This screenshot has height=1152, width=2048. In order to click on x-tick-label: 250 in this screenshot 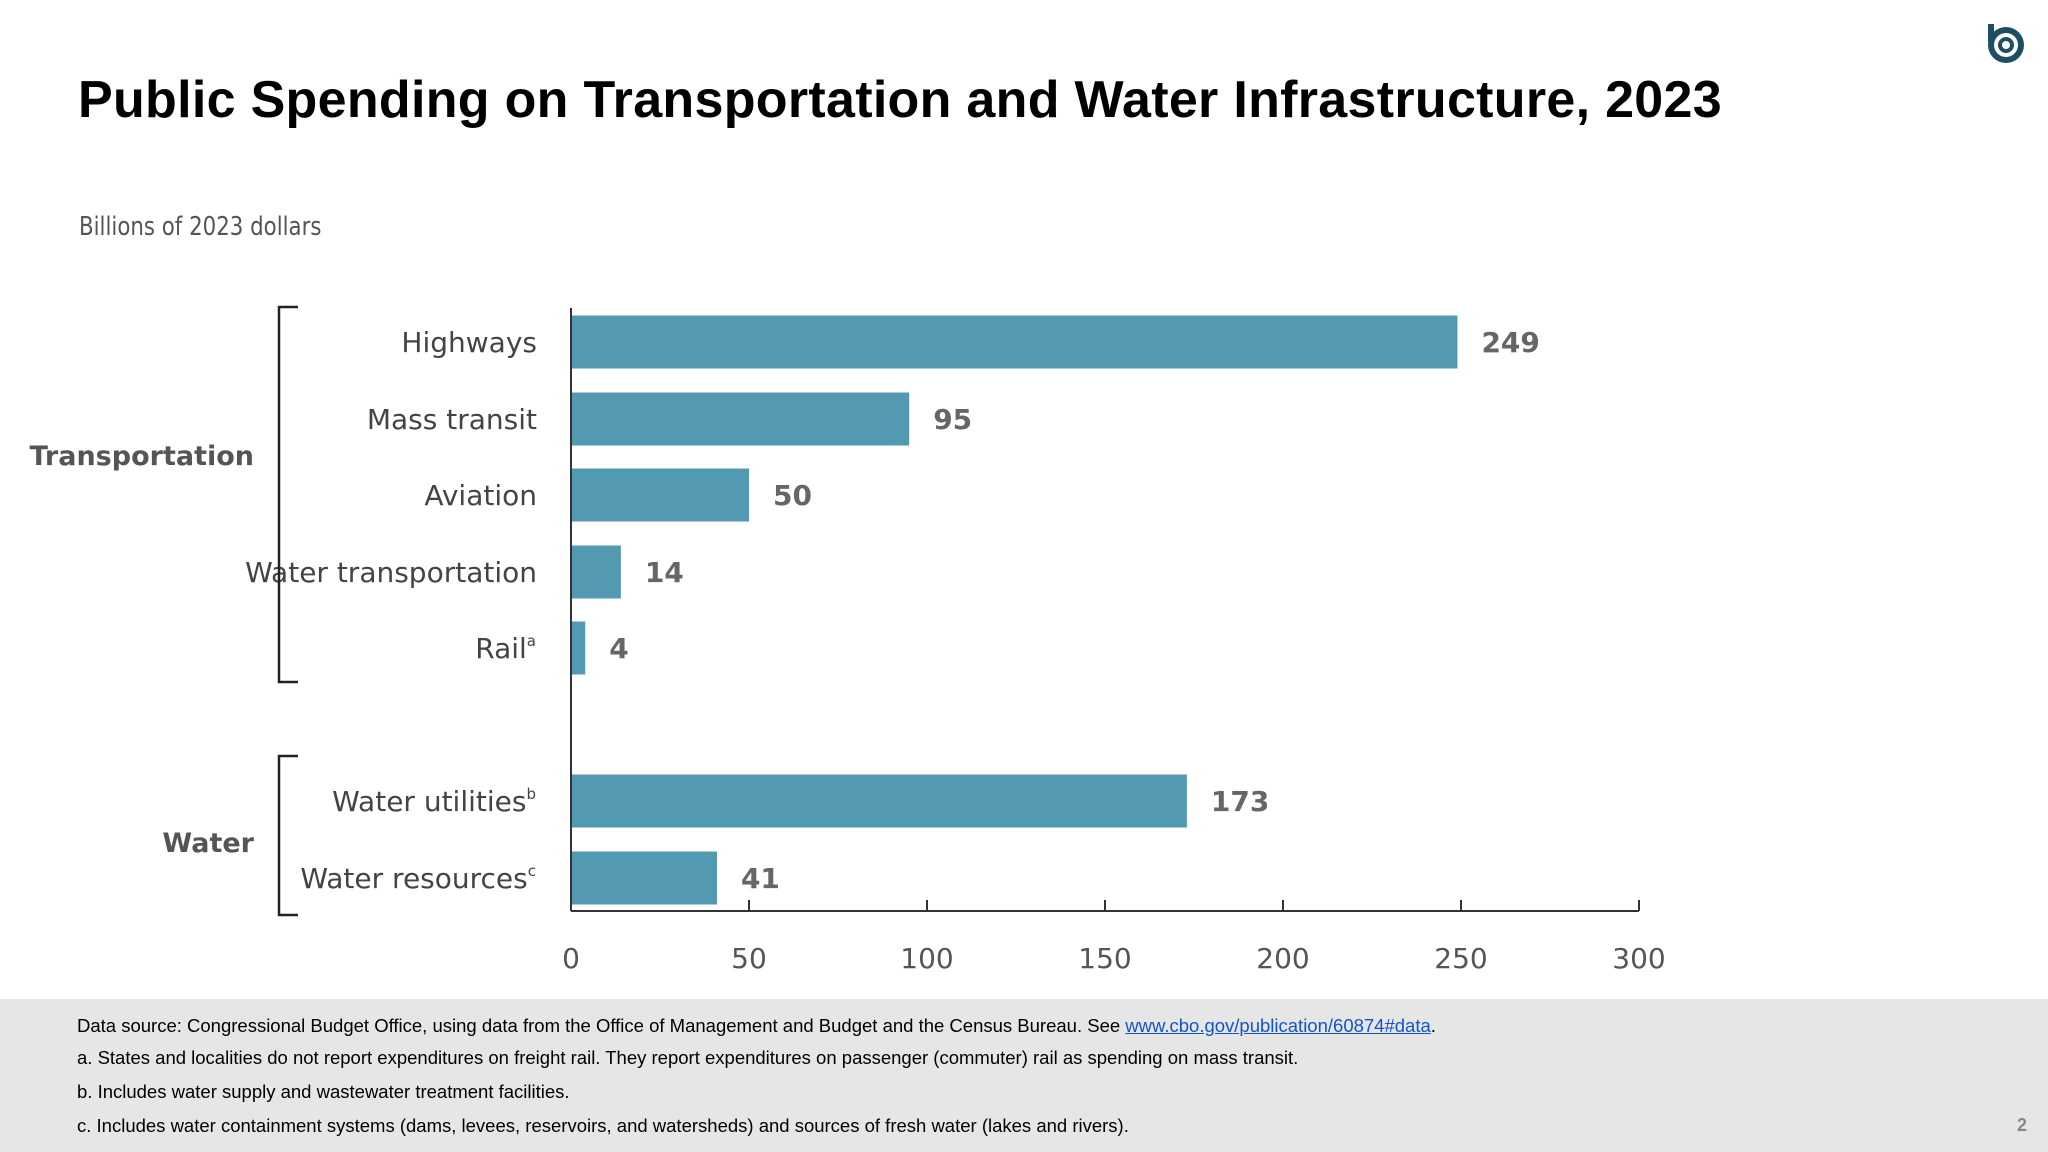, I will do `click(1460, 958)`.